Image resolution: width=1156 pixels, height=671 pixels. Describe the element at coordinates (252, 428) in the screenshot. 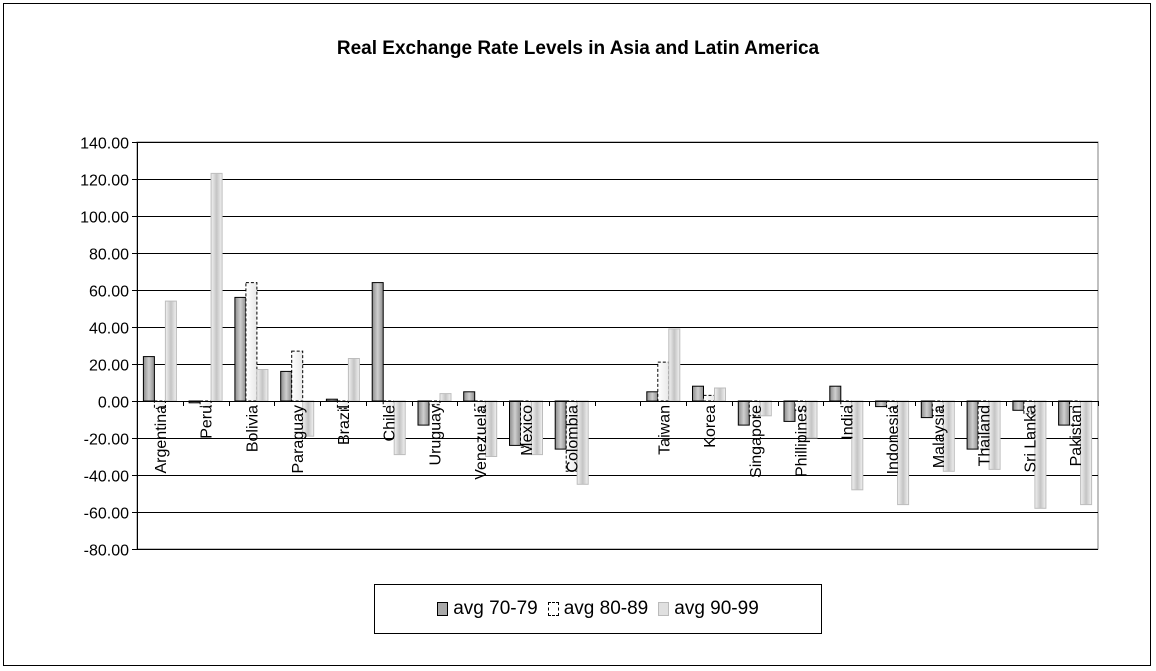

I see `category-label: Bolivia` at that location.